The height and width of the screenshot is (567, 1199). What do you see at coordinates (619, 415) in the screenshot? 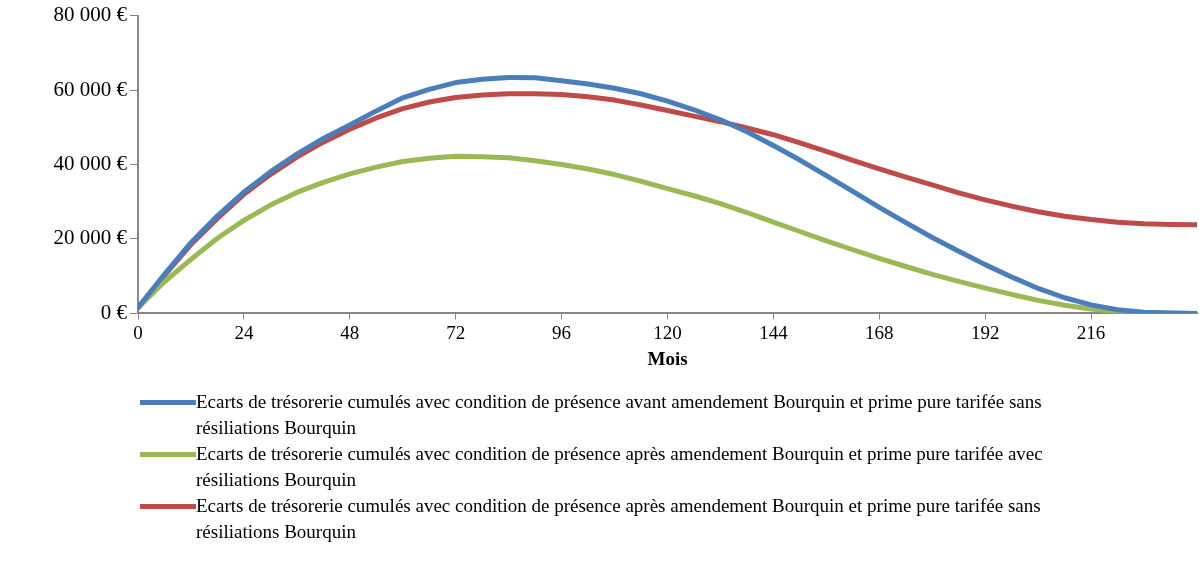
I see `legend-label: Ecarts de trésorerie cumulés avec condition de présence avant amendement Bourquin et prime pure tarifée sans résiliations Bourquin` at bounding box center [619, 415].